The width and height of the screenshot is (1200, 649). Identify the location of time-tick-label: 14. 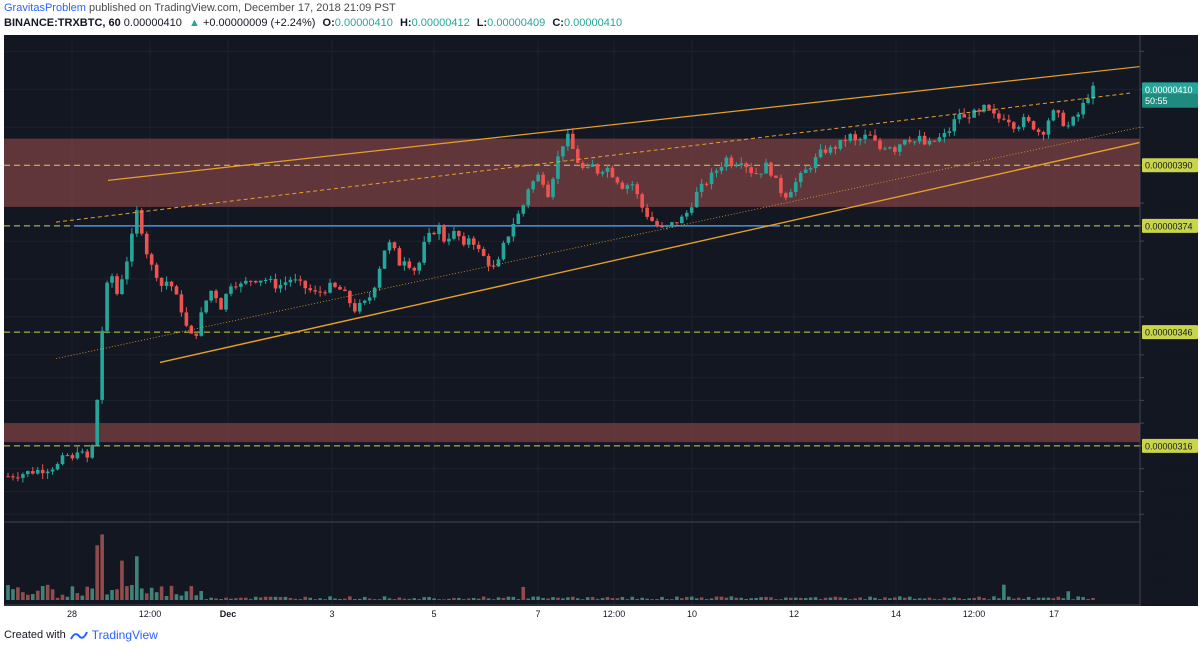
(896, 614).